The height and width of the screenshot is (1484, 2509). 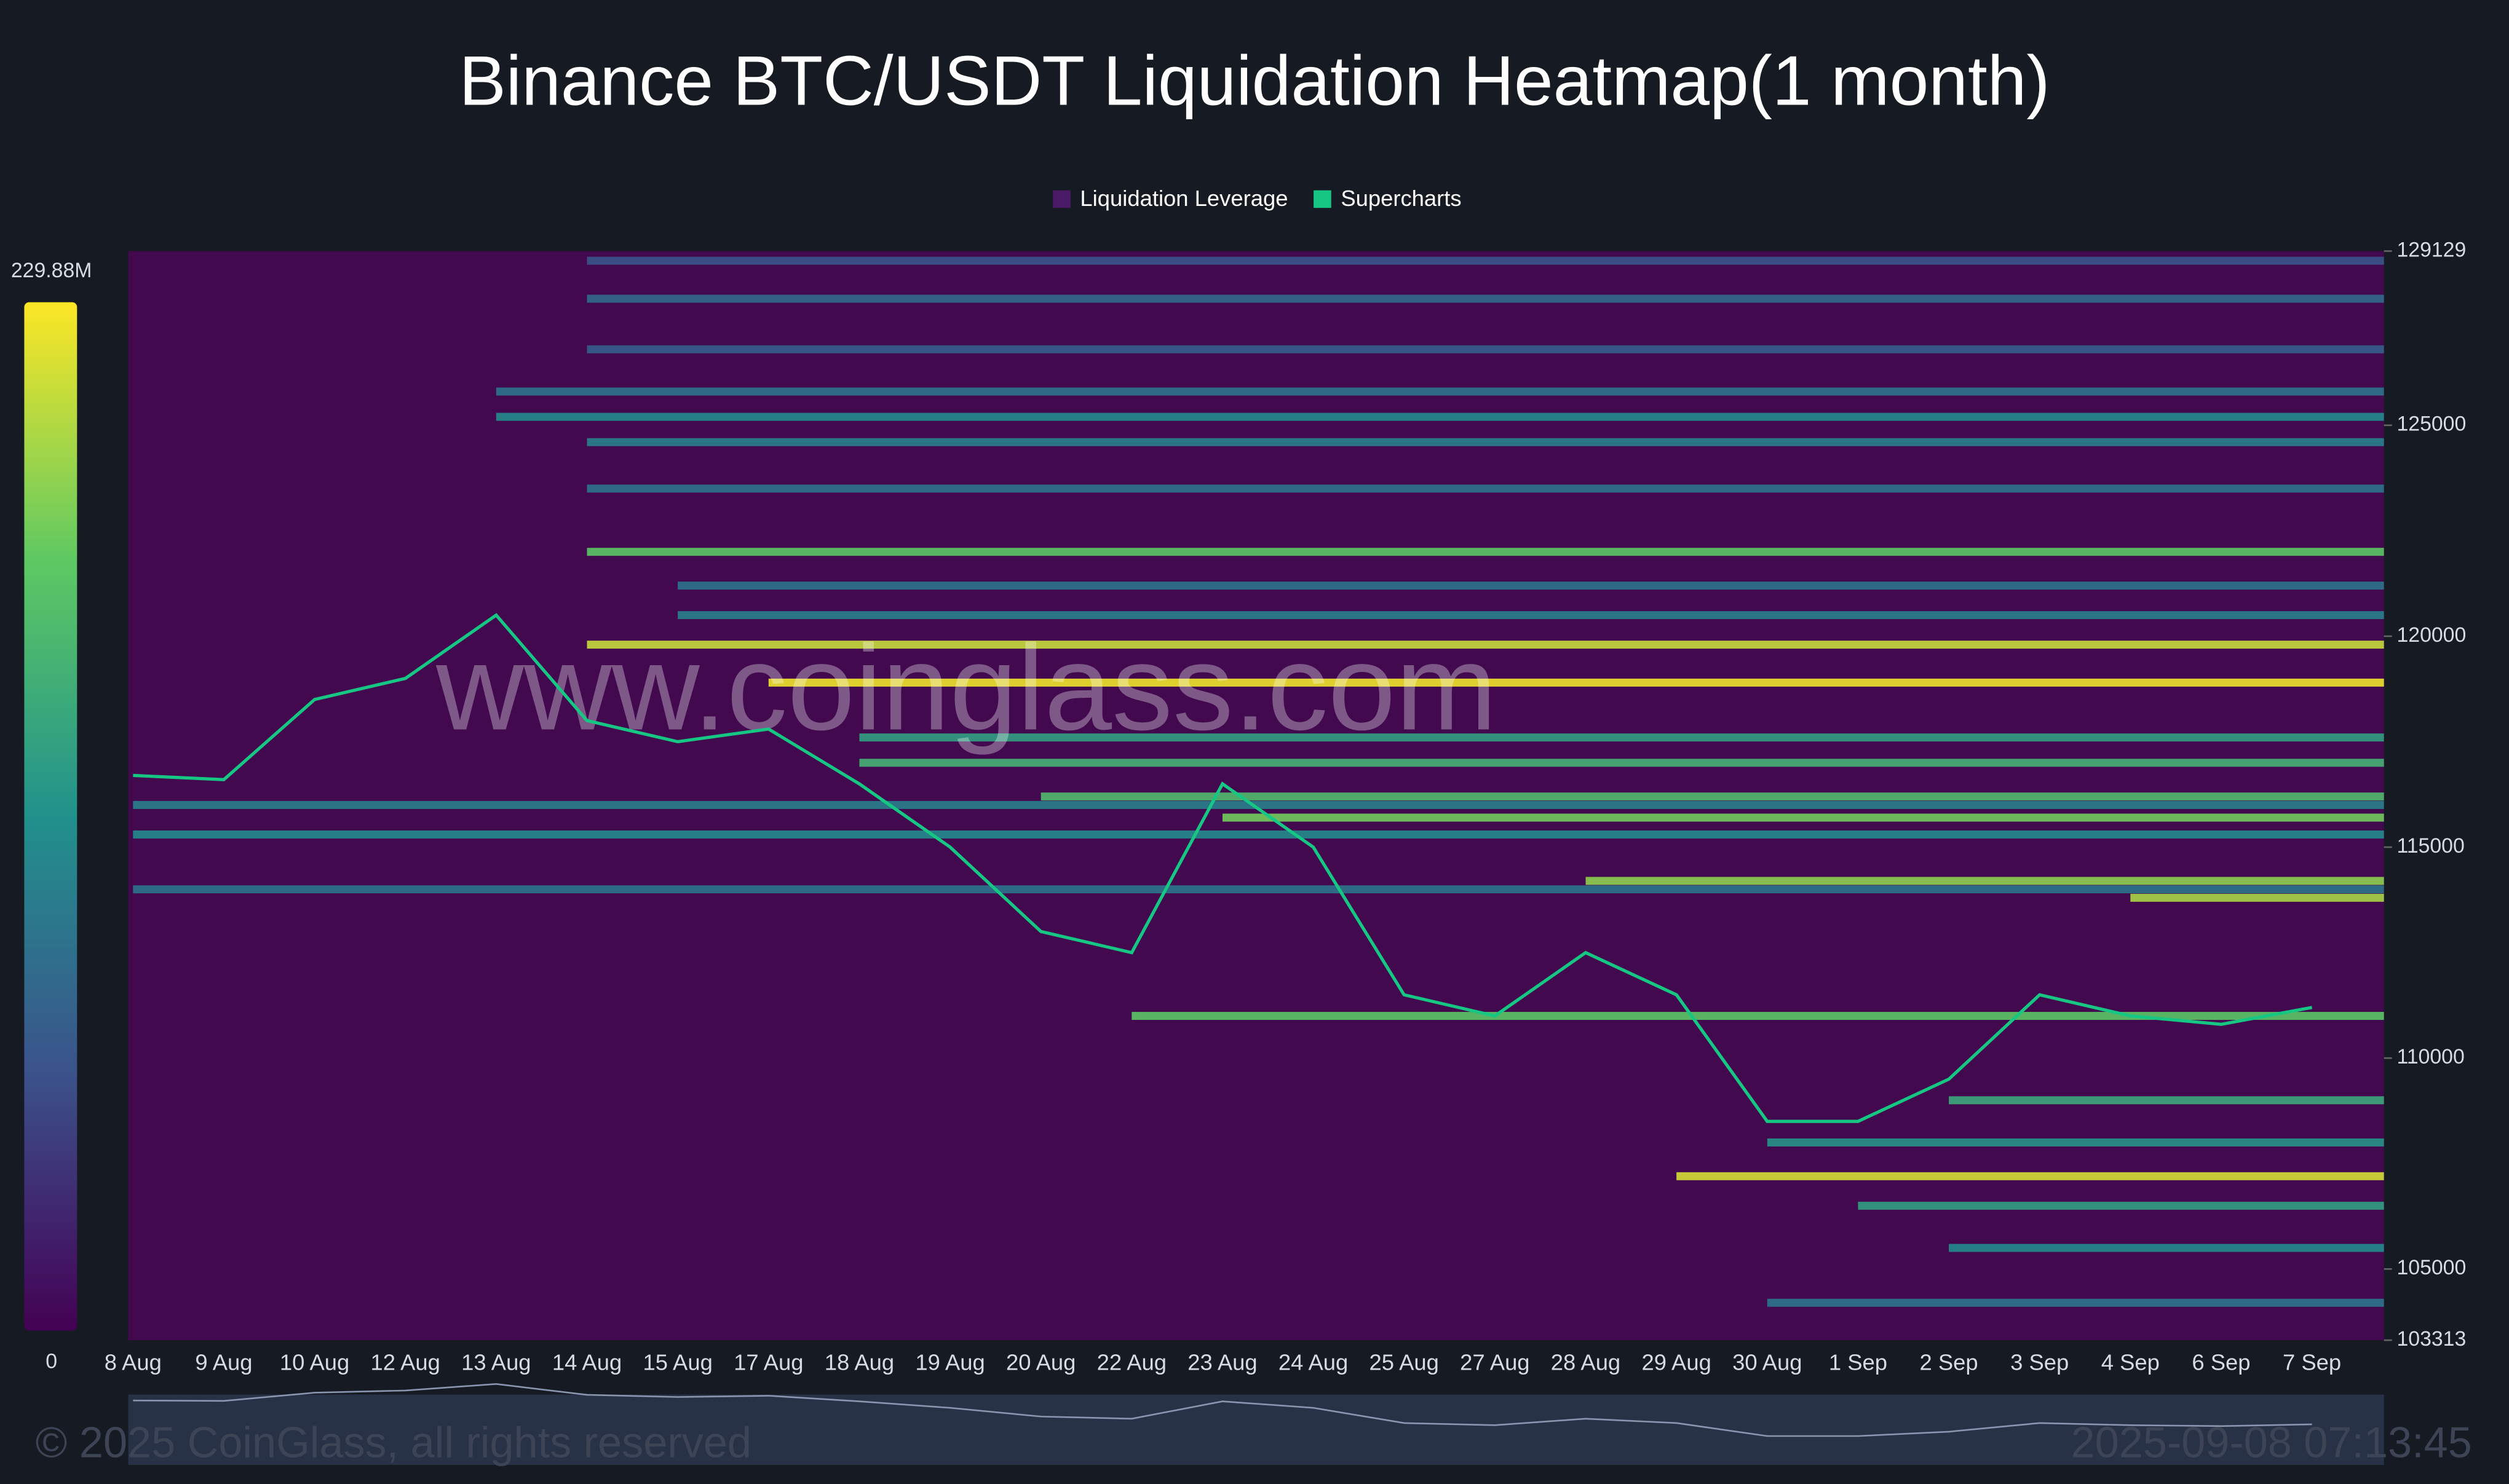 I want to click on x-tick-label: 3 Sep, so click(x=2039, y=1363).